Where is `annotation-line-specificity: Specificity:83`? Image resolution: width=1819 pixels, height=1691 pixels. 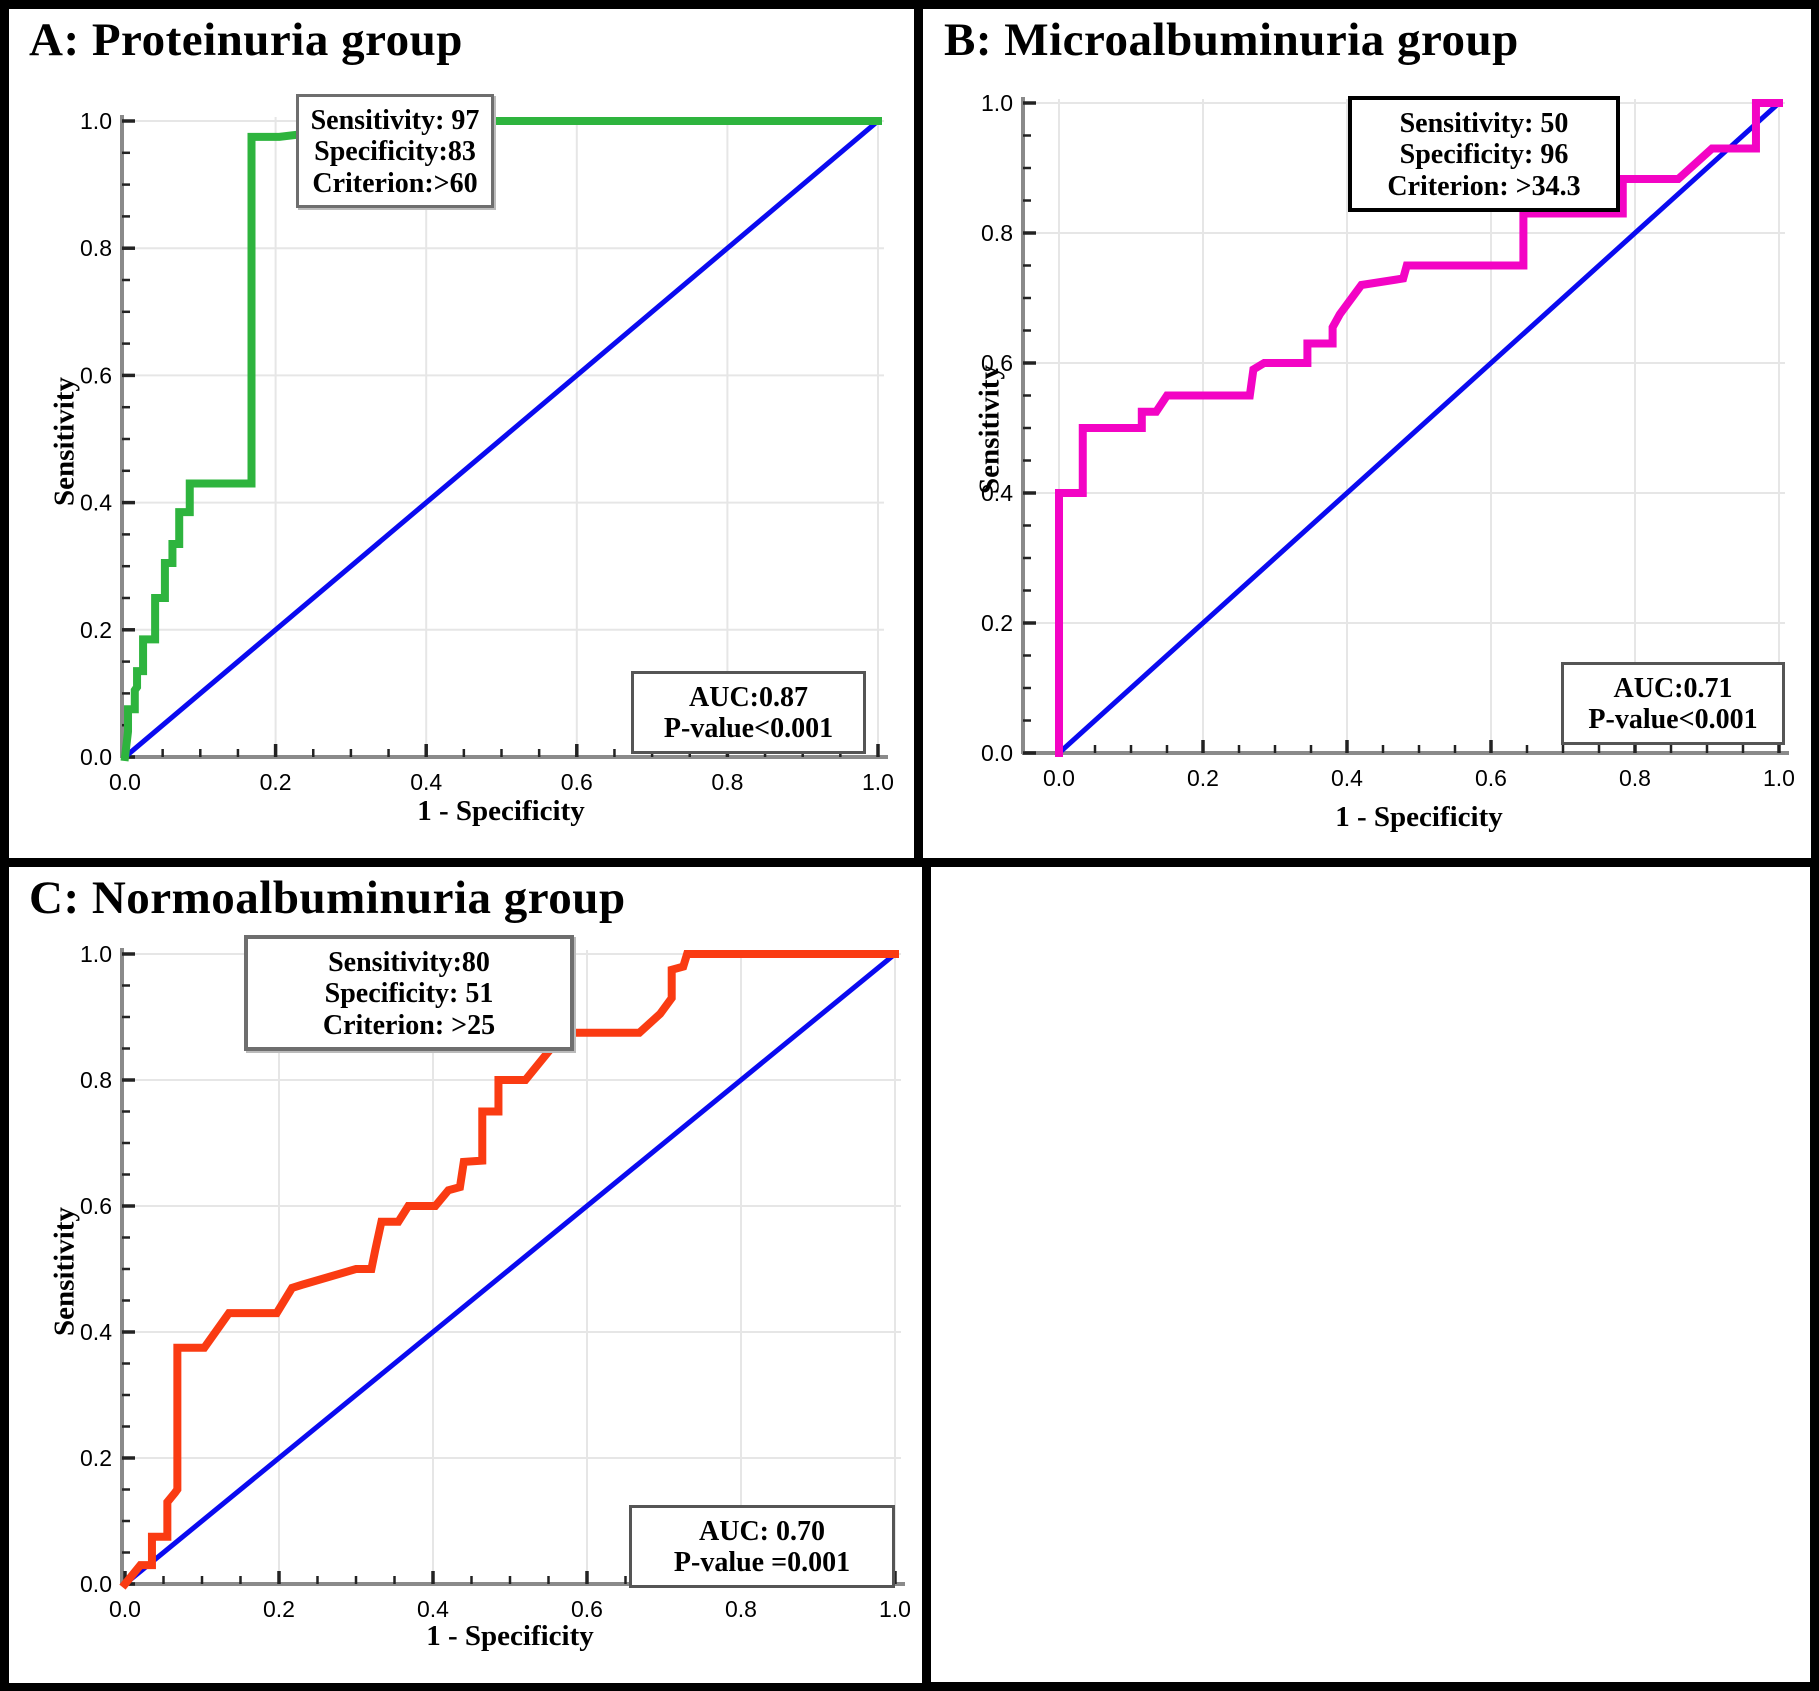
annotation-line-specificity: Specificity:83 is located at coordinates (395, 152).